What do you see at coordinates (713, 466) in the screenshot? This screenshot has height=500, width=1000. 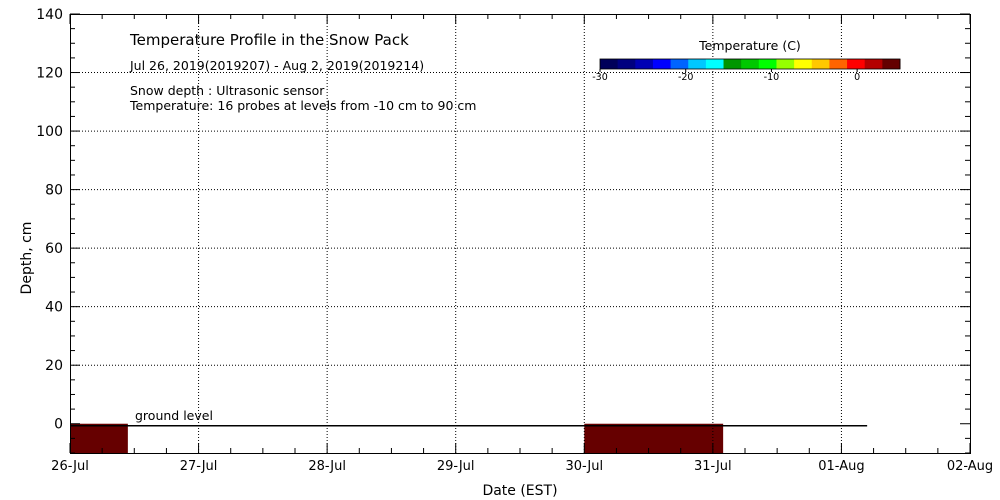 I see `x-tick-label: 31-Jul` at bounding box center [713, 466].